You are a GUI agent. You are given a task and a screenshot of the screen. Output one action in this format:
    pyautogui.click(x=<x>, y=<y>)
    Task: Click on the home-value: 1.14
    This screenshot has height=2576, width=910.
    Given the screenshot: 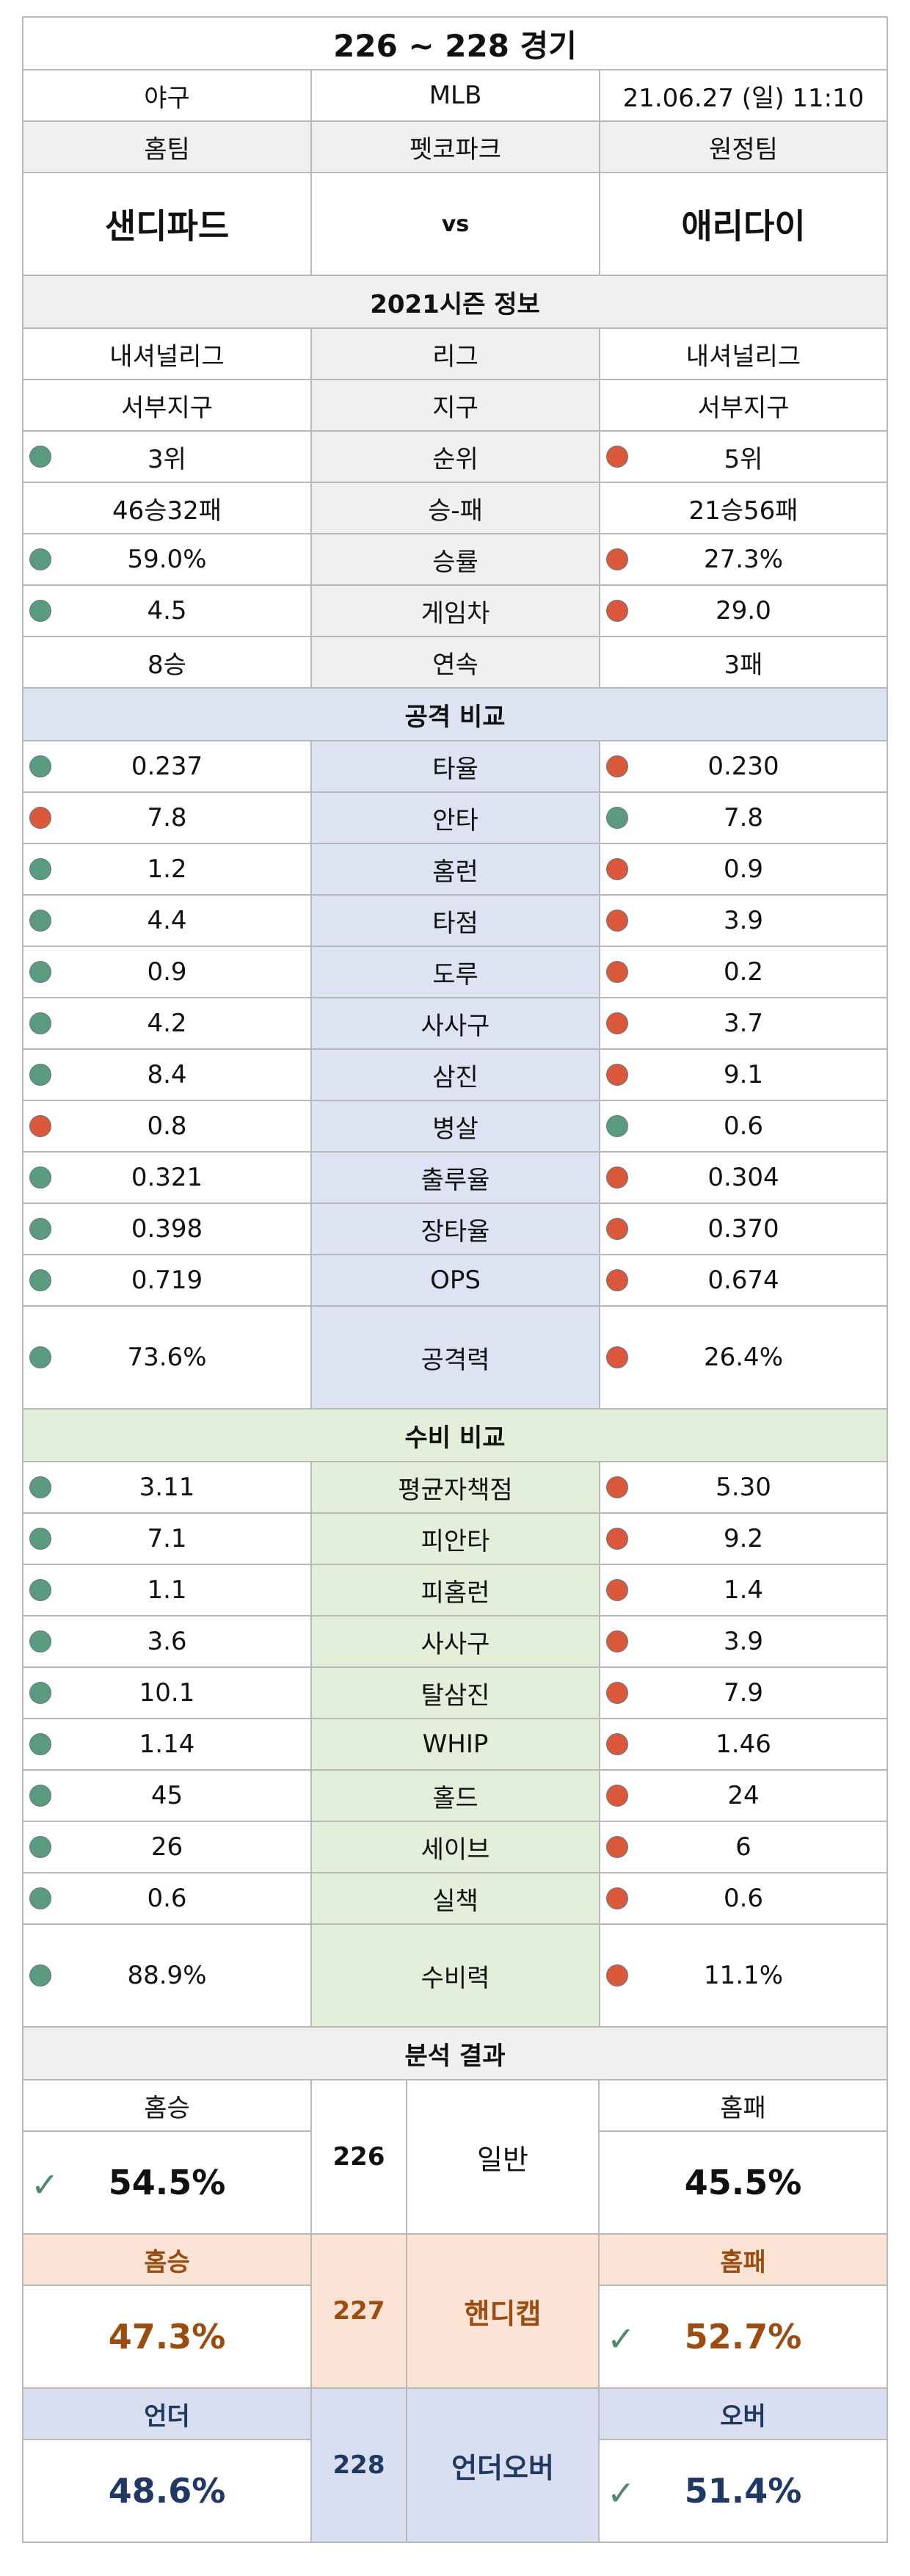 What is the action you would take?
    pyautogui.click(x=167, y=1744)
    